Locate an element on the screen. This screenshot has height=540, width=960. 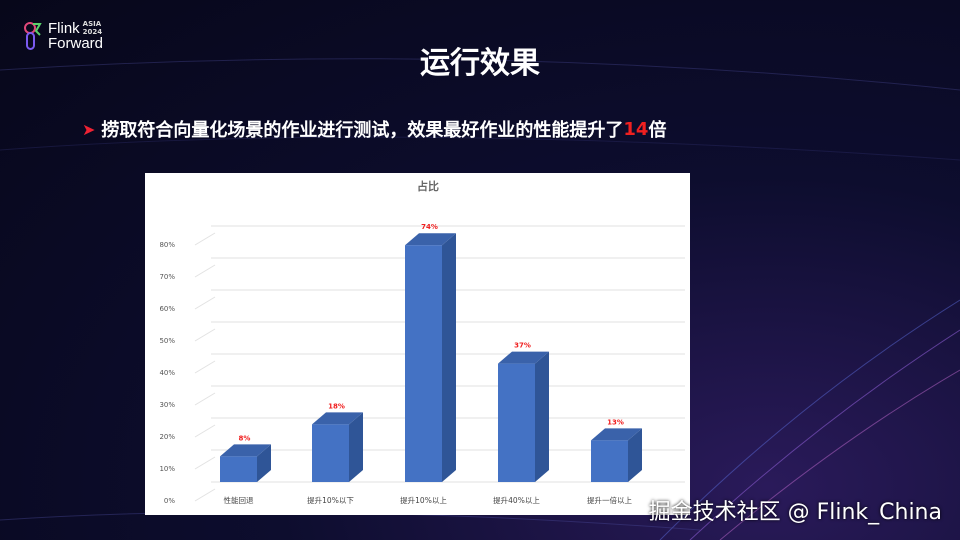
bullet-point: ➤ 捞取符合向量化场景的作业进行测试，效果最好作业的性能提升了 14 倍 is located at coordinates (374, 129).